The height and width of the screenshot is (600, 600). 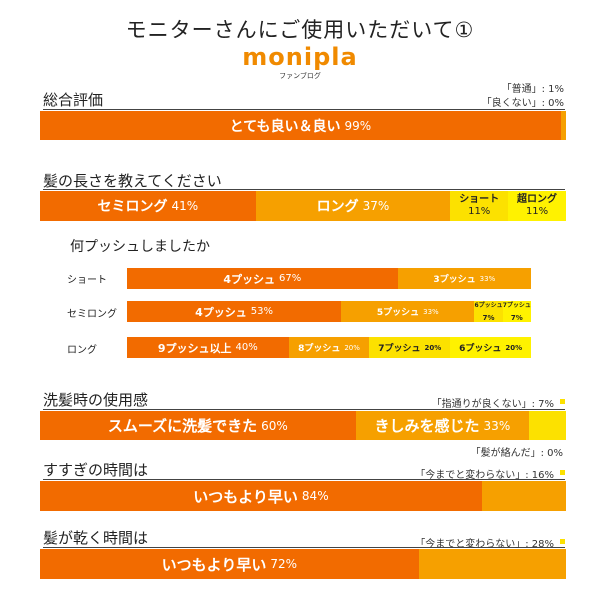 What do you see at coordinates (454, 280) in the screenshot?
I see `segment-label: 3プッシュ` at bounding box center [454, 280].